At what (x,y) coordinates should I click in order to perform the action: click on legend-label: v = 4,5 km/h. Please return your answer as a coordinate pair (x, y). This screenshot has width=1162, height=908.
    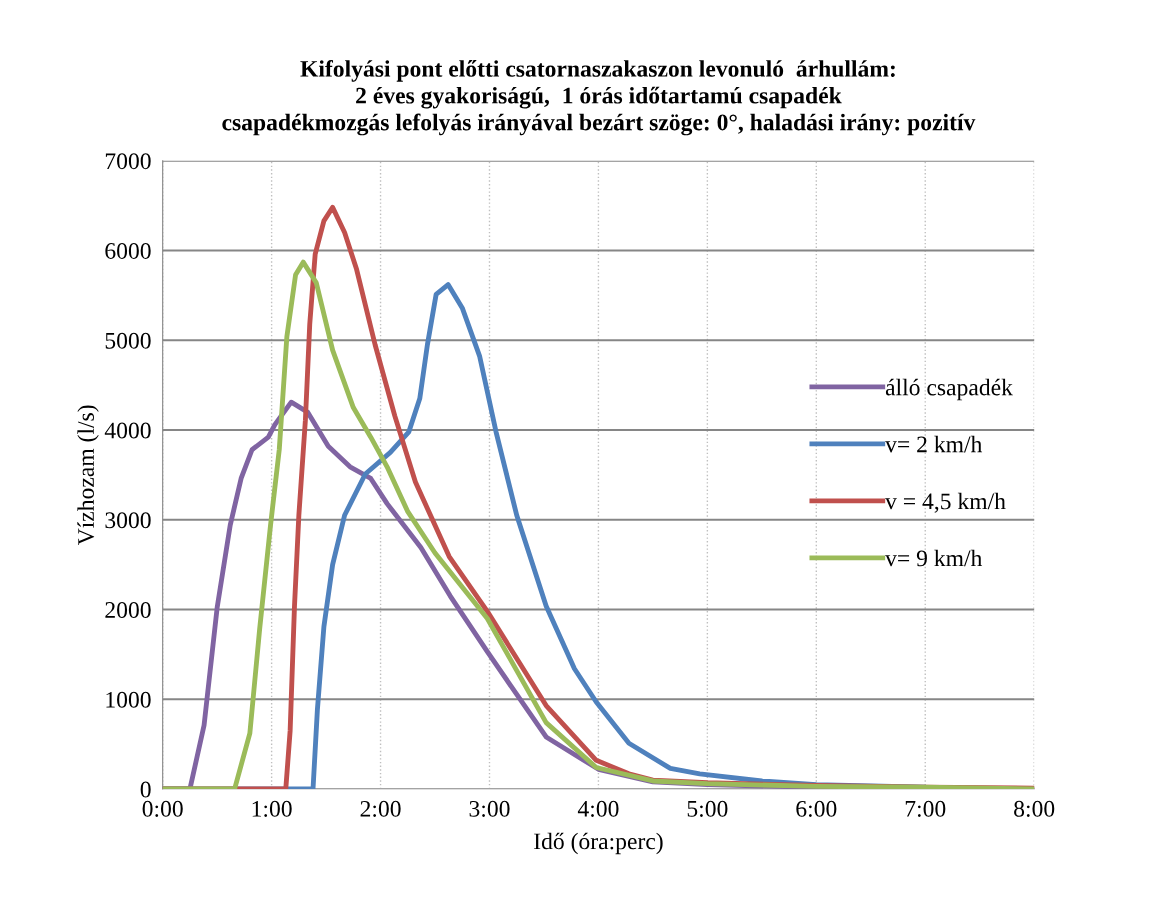
    Looking at the image, I should click on (945, 502).